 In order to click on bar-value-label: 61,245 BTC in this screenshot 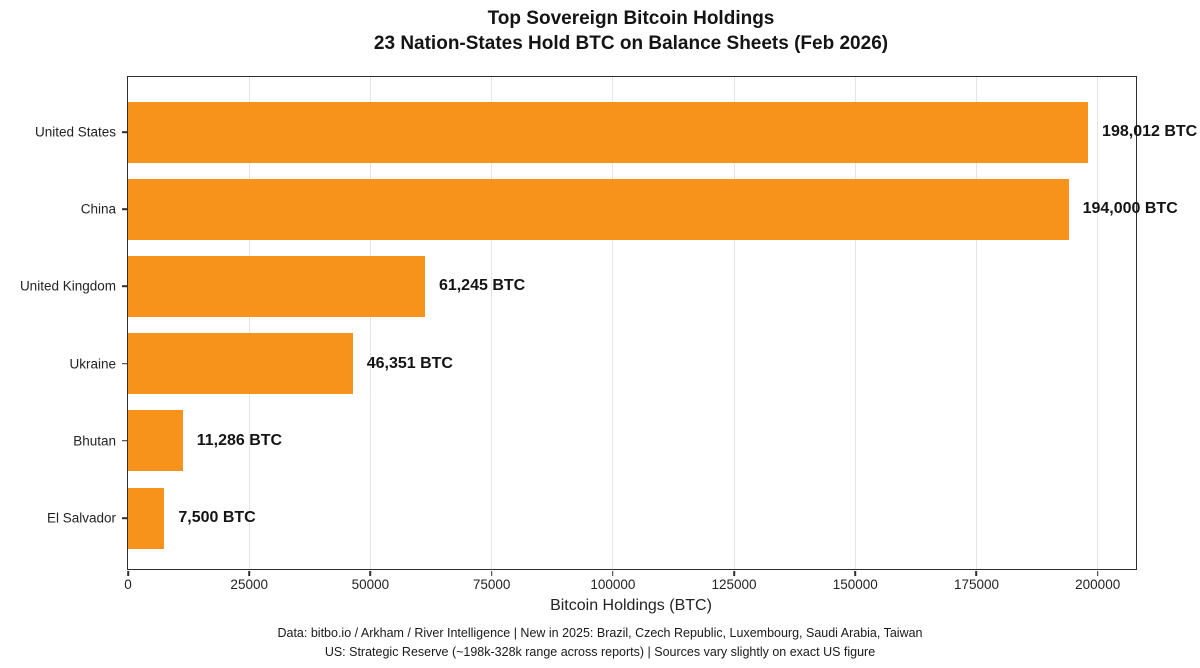, I will do `click(482, 286)`.